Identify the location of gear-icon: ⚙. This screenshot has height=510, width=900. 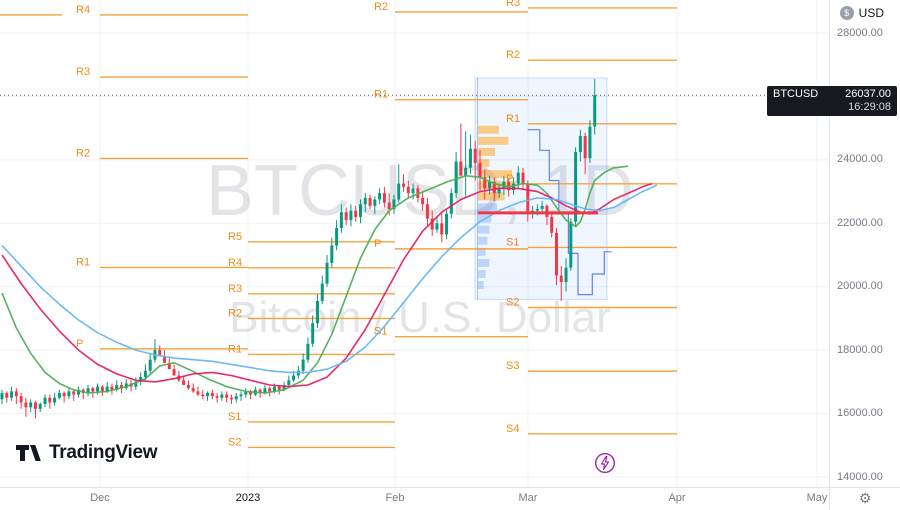
(865, 499).